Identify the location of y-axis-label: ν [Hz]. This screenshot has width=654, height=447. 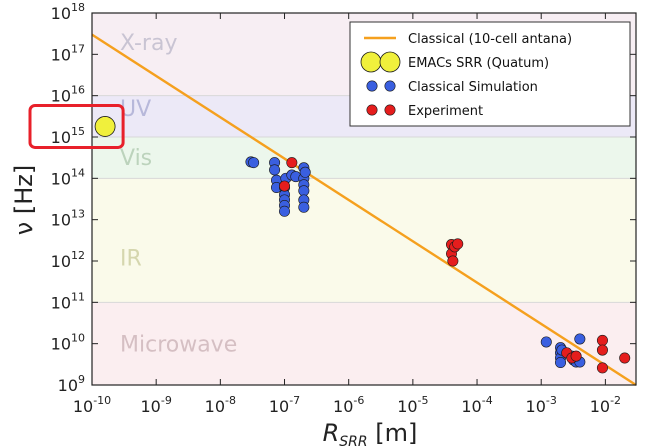
(24, 200).